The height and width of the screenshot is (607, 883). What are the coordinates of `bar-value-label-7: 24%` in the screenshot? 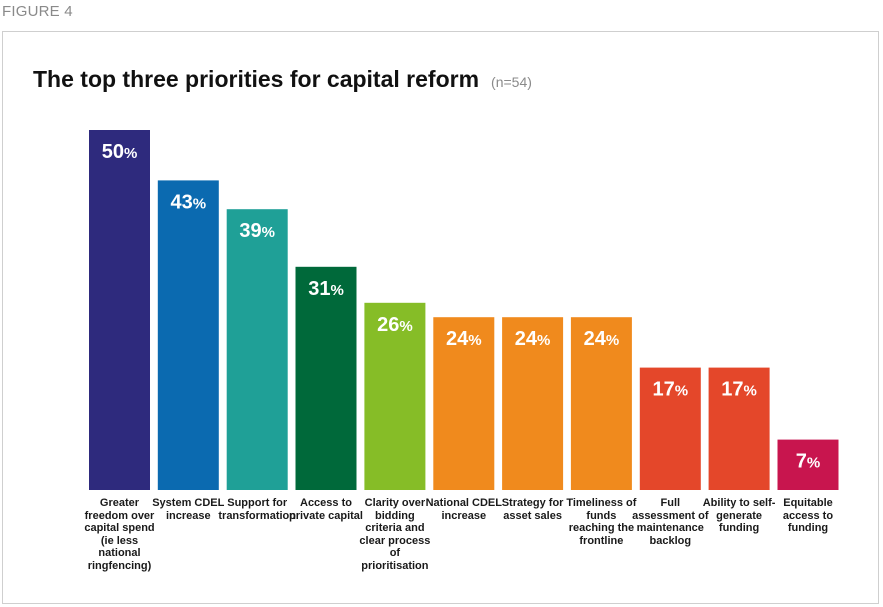 It's located at (533, 339).